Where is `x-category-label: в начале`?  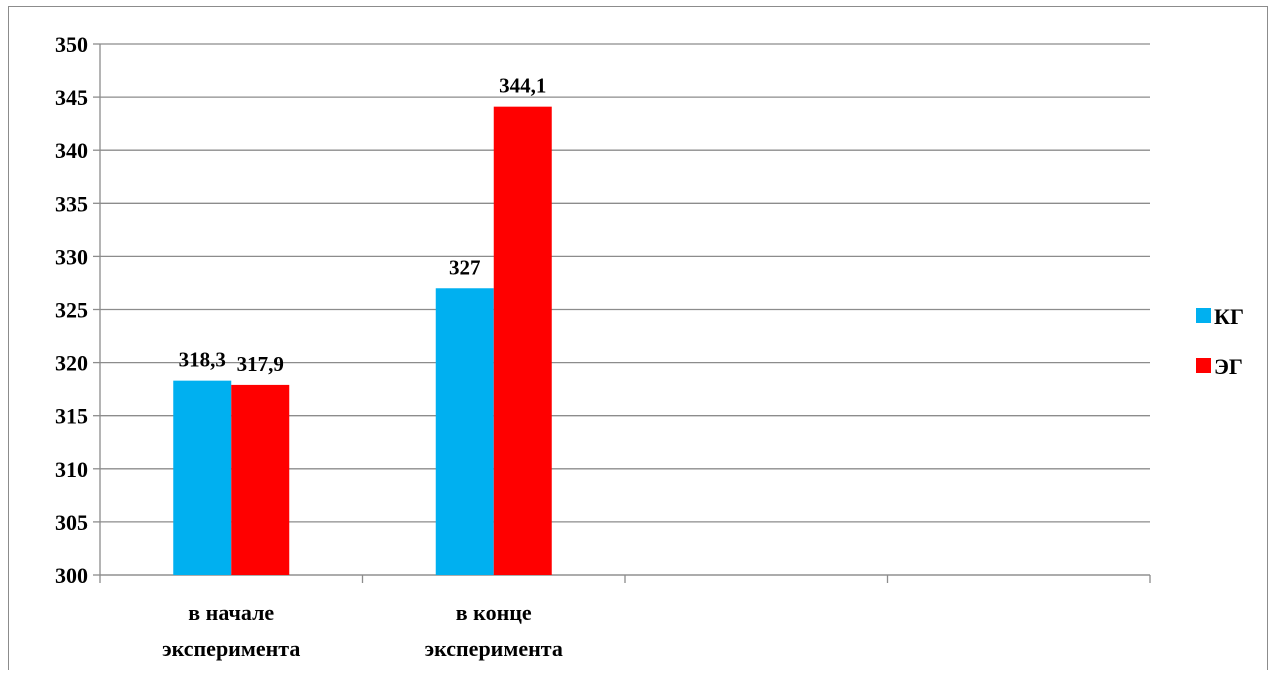
x-category-label: в начале is located at coordinates (231, 612).